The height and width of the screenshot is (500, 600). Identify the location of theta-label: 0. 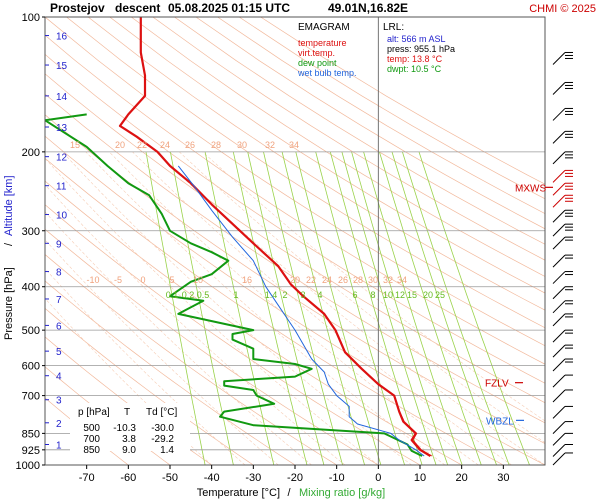
(142, 280).